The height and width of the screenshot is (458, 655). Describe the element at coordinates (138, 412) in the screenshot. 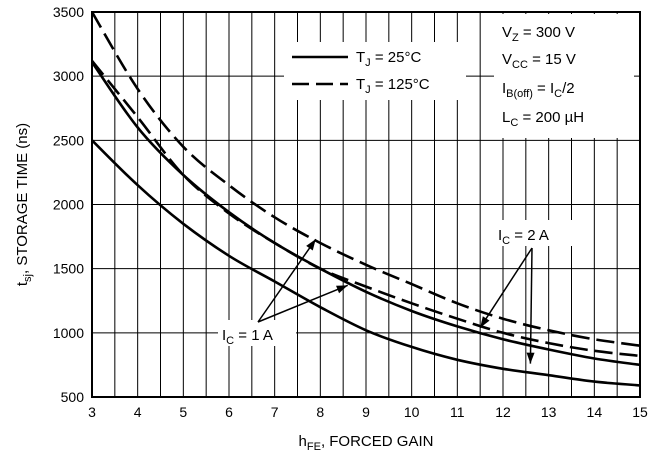

I see `x-tick-label: 4` at that location.